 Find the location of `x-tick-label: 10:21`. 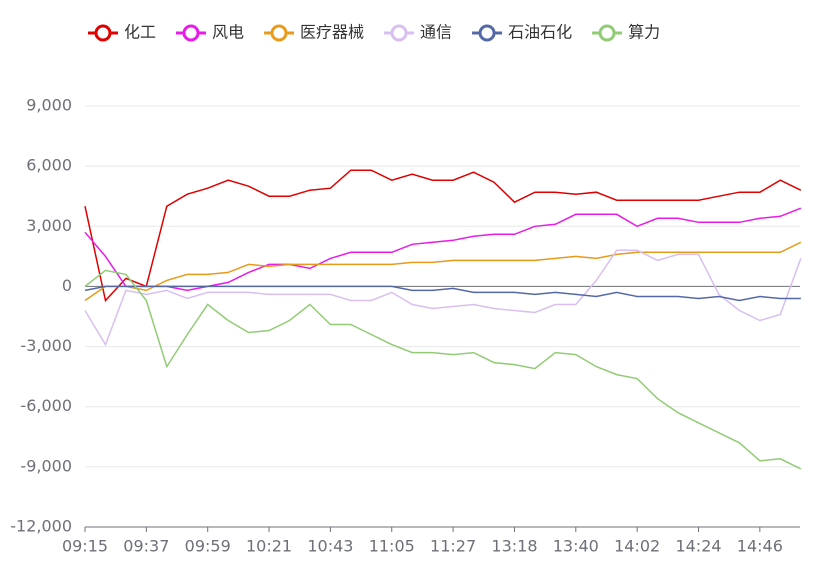

x-tick-label: 10:21 is located at coordinates (269, 546).